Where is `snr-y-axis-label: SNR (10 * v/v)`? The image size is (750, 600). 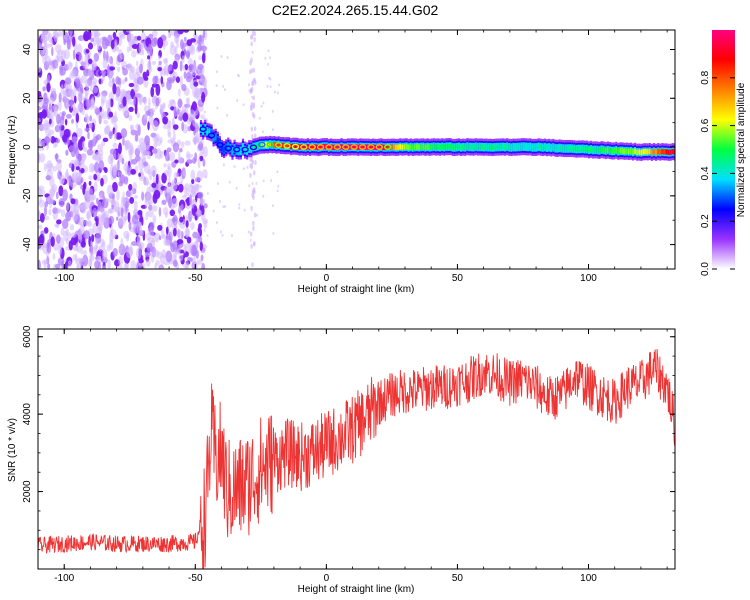 snr-y-axis-label: SNR (10 * v/v) is located at coordinates (12, 450).